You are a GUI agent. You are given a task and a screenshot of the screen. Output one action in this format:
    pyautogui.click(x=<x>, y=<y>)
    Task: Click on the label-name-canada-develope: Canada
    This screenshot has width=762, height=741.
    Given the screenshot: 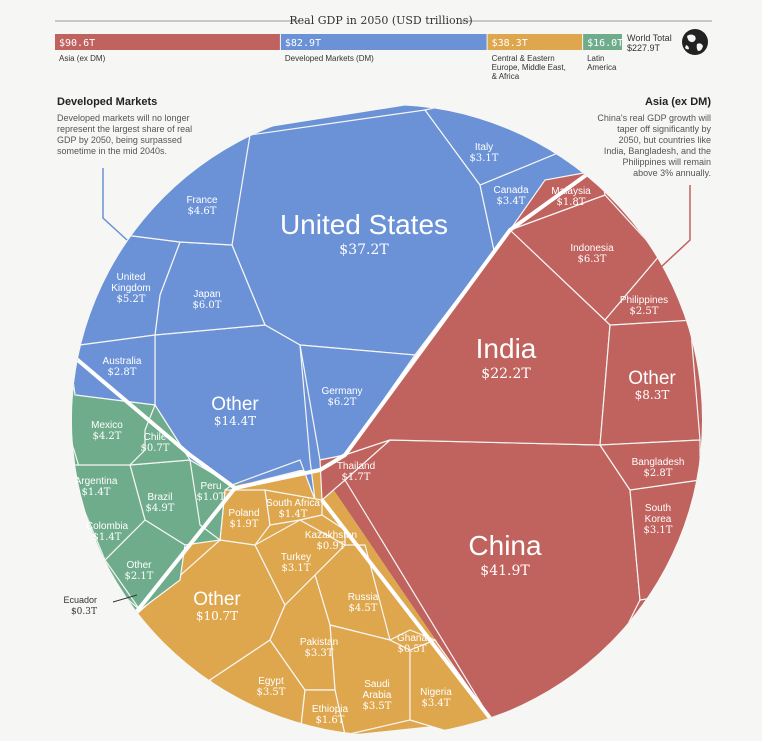 What is the action you would take?
    pyautogui.click(x=510, y=190)
    